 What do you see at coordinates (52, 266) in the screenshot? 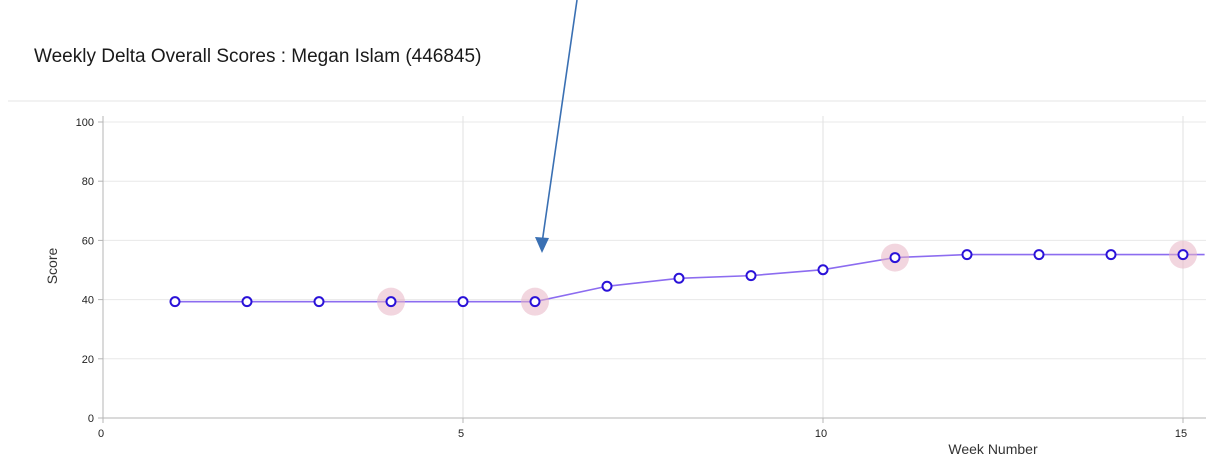
I see `y-axis-title: Score` at bounding box center [52, 266].